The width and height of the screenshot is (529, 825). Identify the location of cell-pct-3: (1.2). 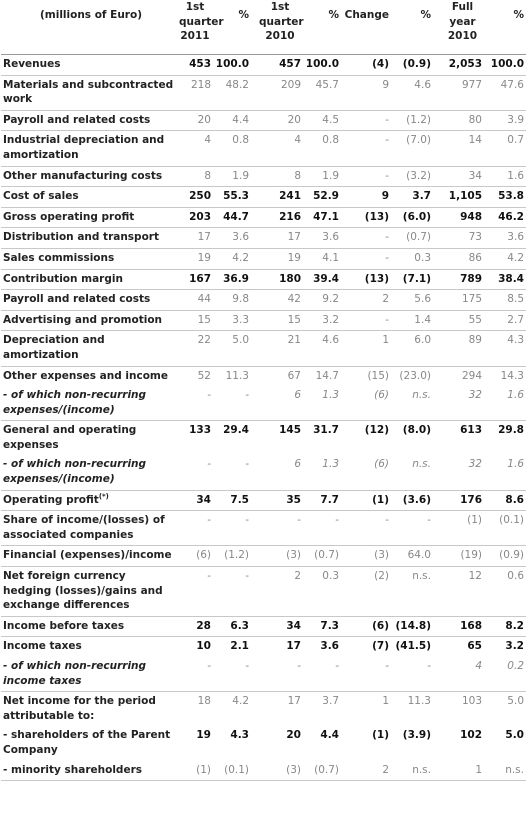
(412, 121).